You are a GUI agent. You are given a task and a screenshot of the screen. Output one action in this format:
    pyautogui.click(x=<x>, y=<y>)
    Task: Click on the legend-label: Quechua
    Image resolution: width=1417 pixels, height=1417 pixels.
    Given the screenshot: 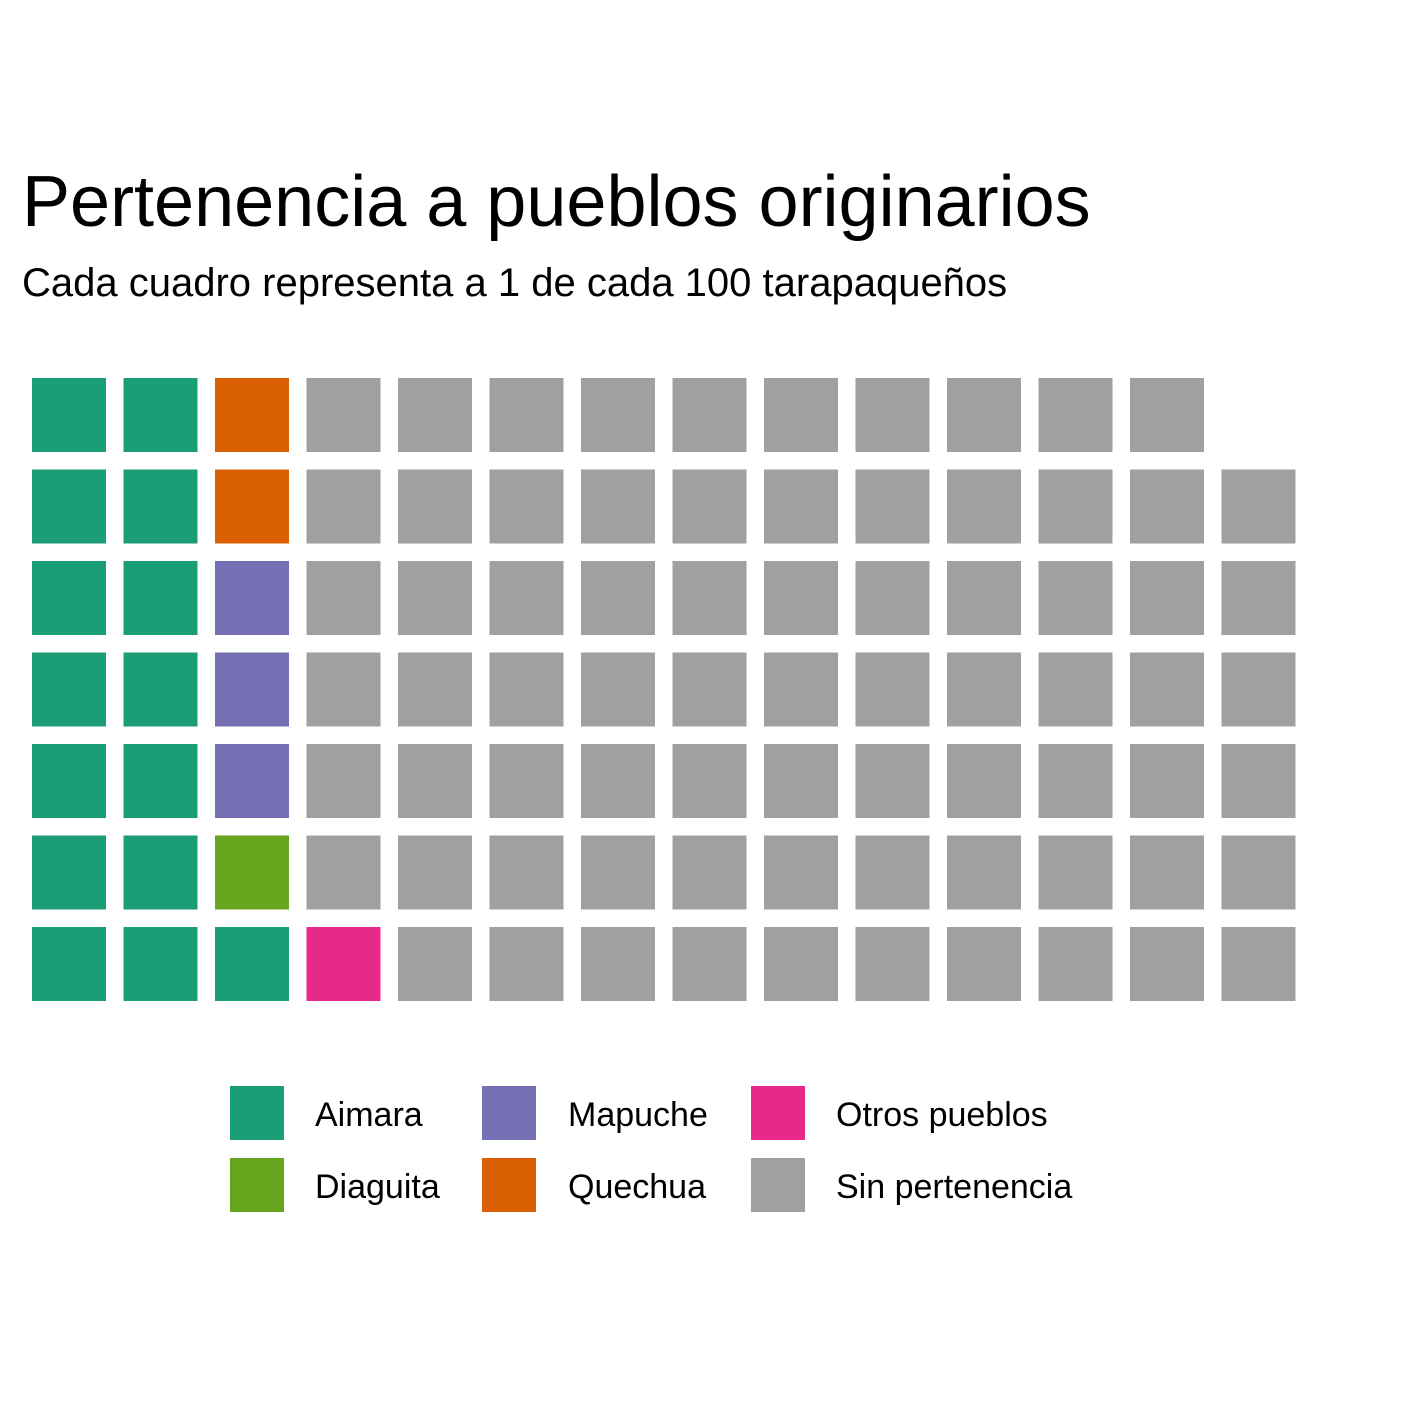 What is the action you would take?
    pyautogui.click(x=637, y=1187)
    